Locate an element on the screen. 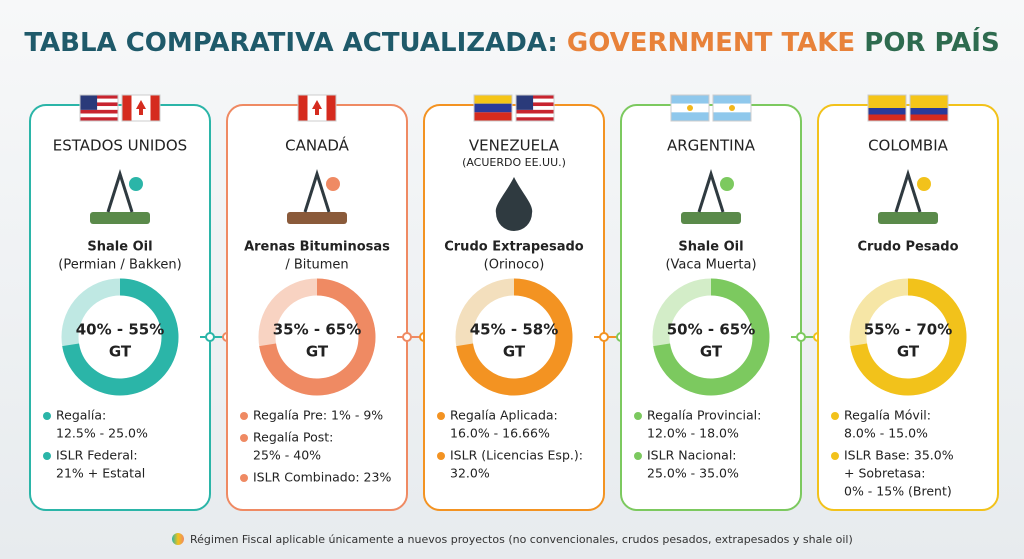  bullet-text: ISLR Nacional: is located at coordinates (692, 455).